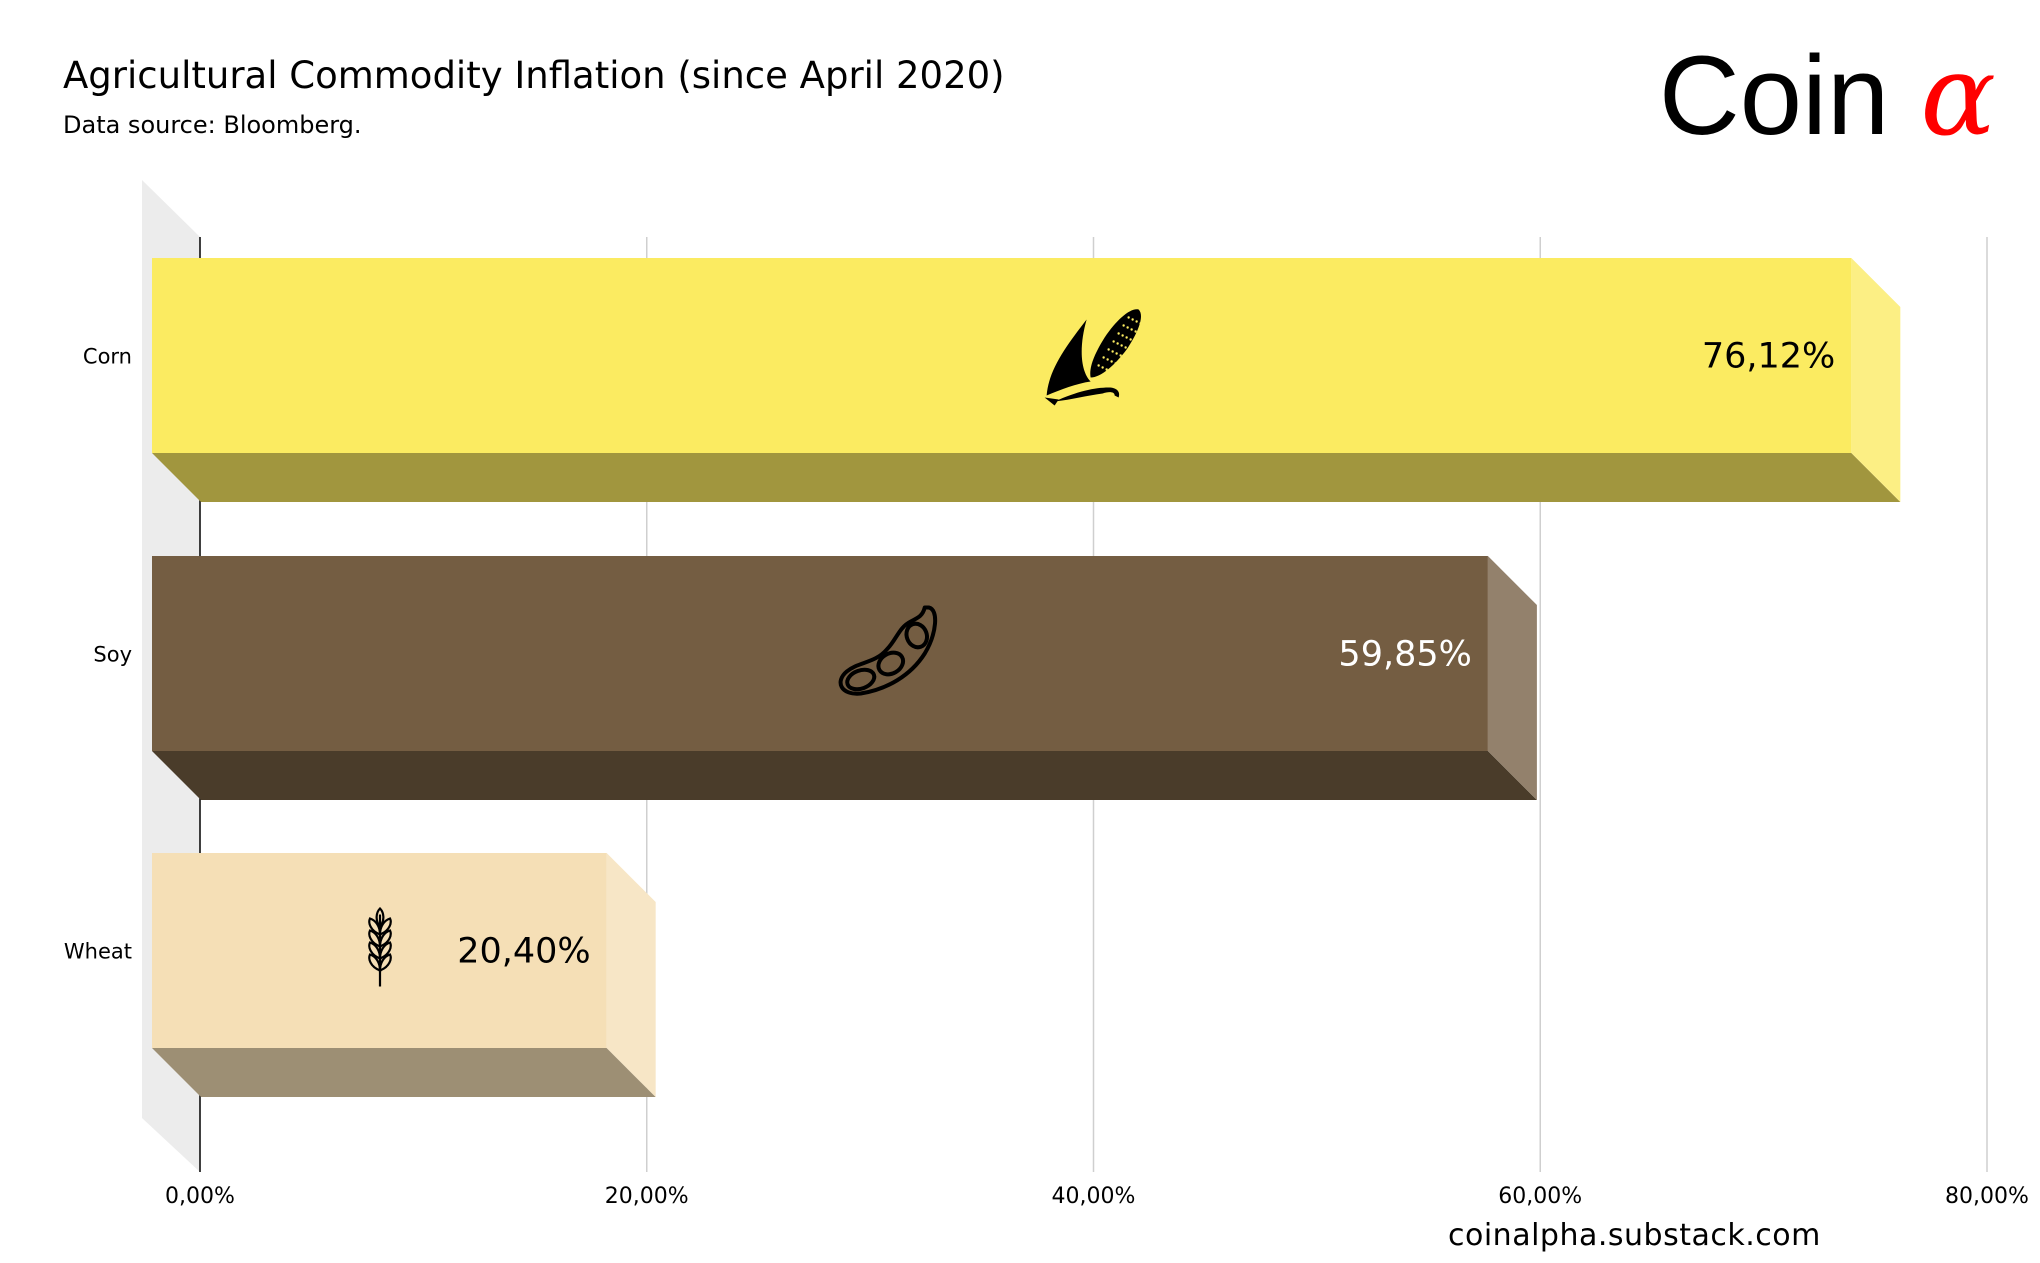 This screenshot has width=2040, height=1263. What do you see at coordinates (647, 1196) in the screenshot?
I see `x-tick-label: 20,00%` at bounding box center [647, 1196].